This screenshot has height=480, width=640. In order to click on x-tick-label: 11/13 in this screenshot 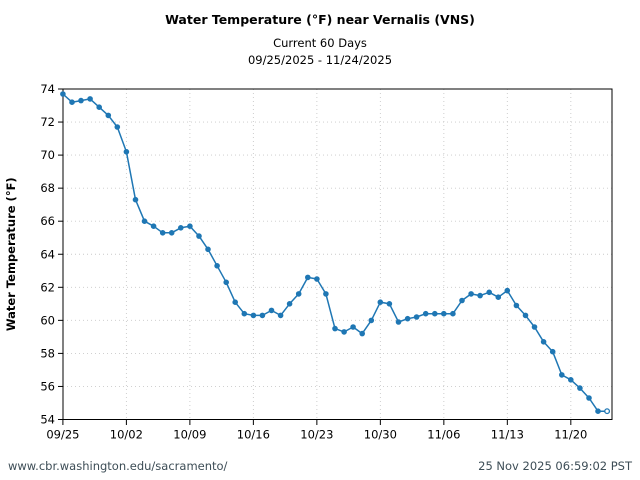, I will do `click(507, 435)`.